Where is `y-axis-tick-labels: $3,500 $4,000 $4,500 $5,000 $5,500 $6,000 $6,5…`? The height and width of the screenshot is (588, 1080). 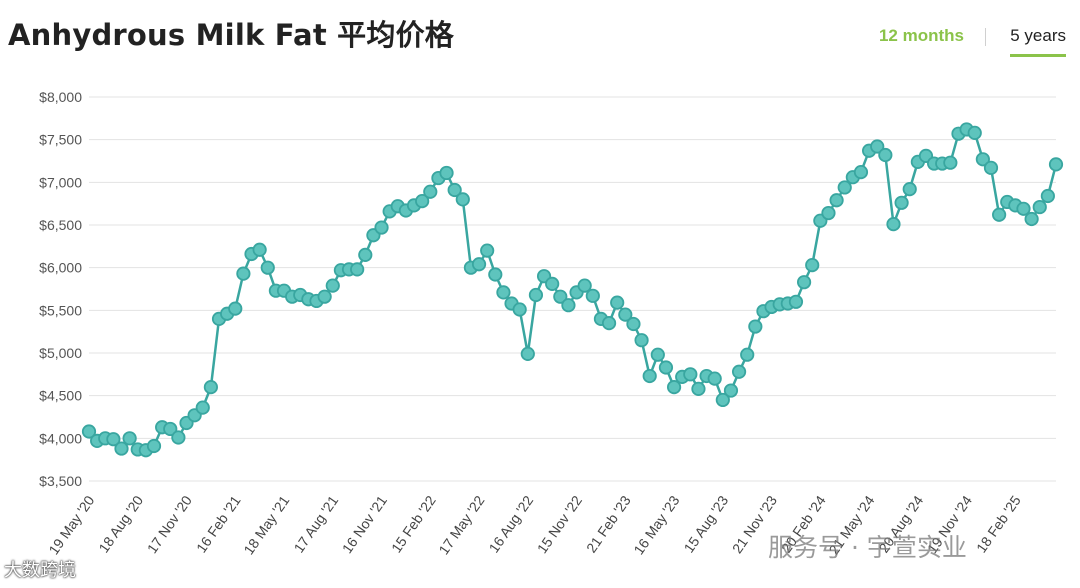 y-axis-tick-labels: $3,500 $4,000 $4,500 $5,000 $5,500 $6,000 $6,5… is located at coordinates (60, 289).